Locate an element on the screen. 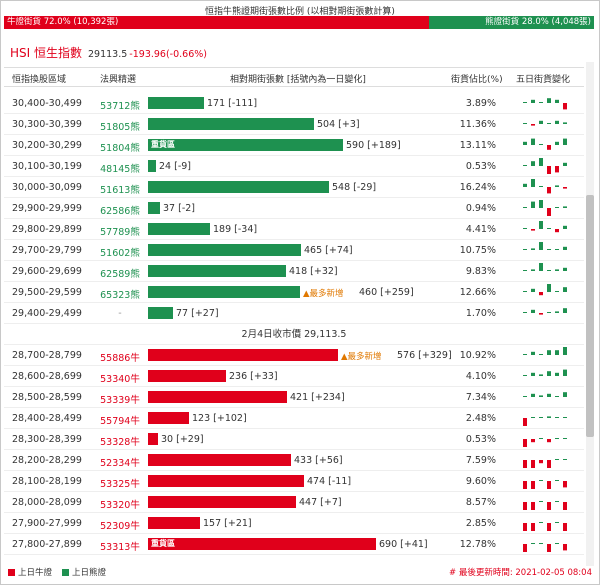  table-row: 28,500-28,599 53339牛 421 [+234] 7.34% is located at coordinates (294, 397).